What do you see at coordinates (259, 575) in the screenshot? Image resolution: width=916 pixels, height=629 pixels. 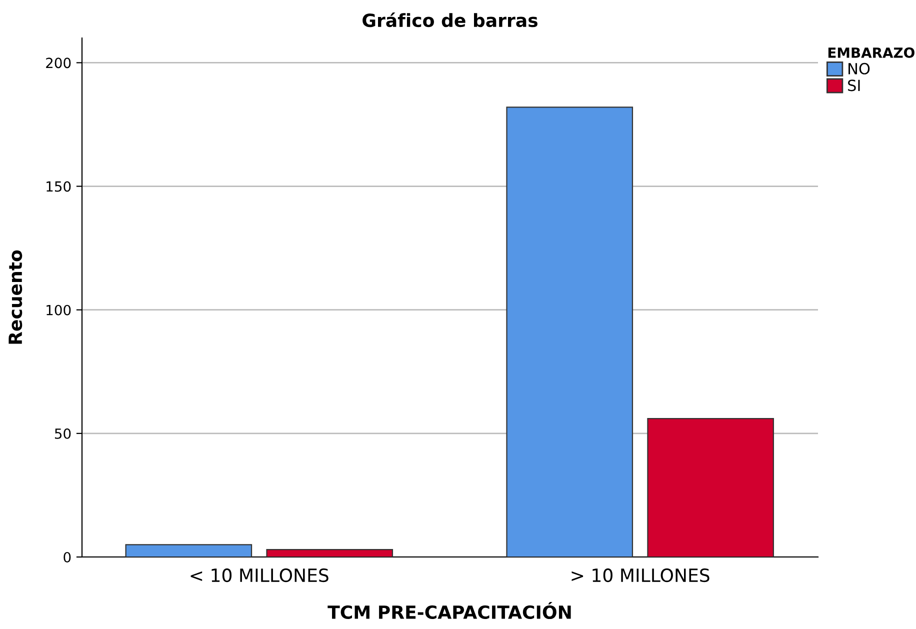 I see `x-tick-label: < 10 MILLONES` at bounding box center [259, 575].